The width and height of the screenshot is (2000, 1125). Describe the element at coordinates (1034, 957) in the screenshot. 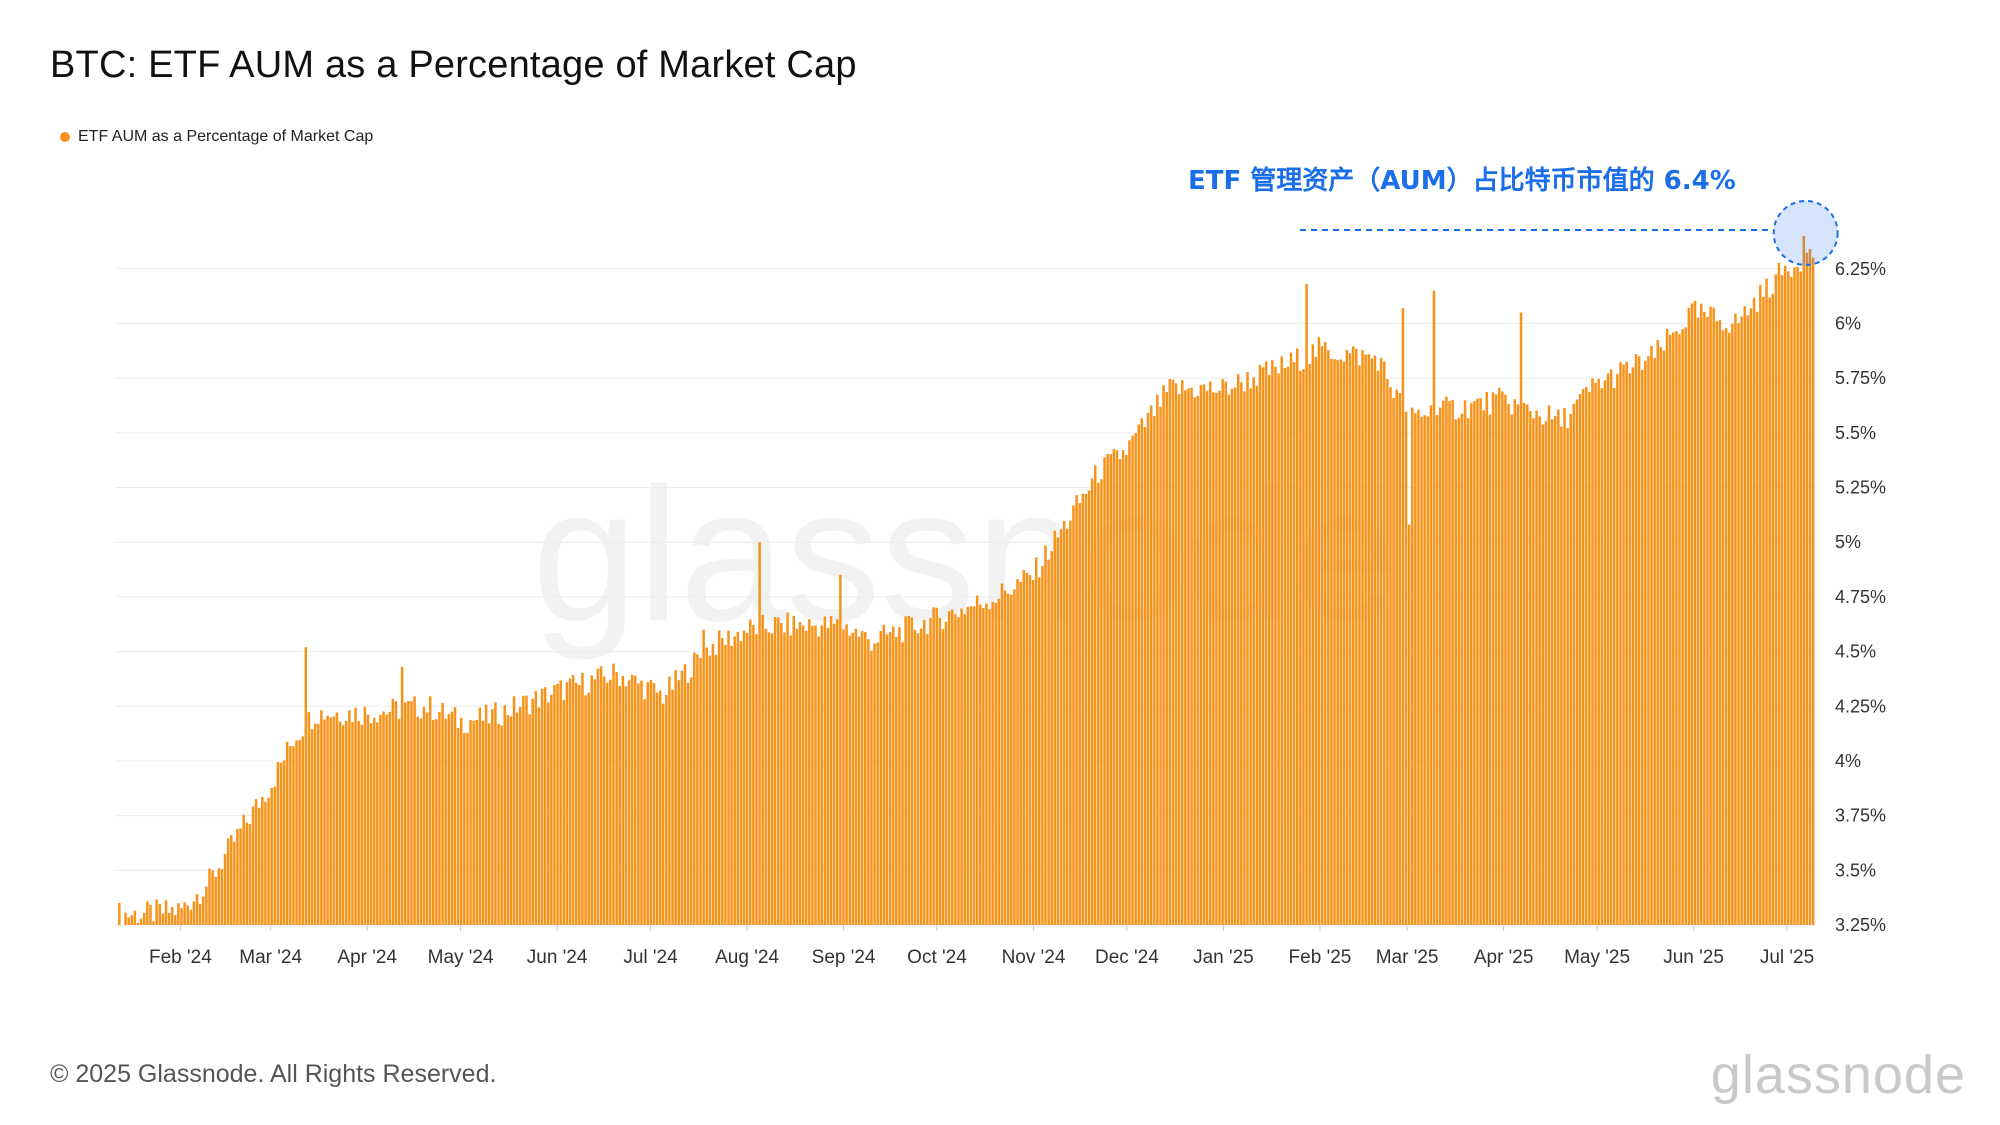

I see `x-tick-label: Nov '24` at that location.